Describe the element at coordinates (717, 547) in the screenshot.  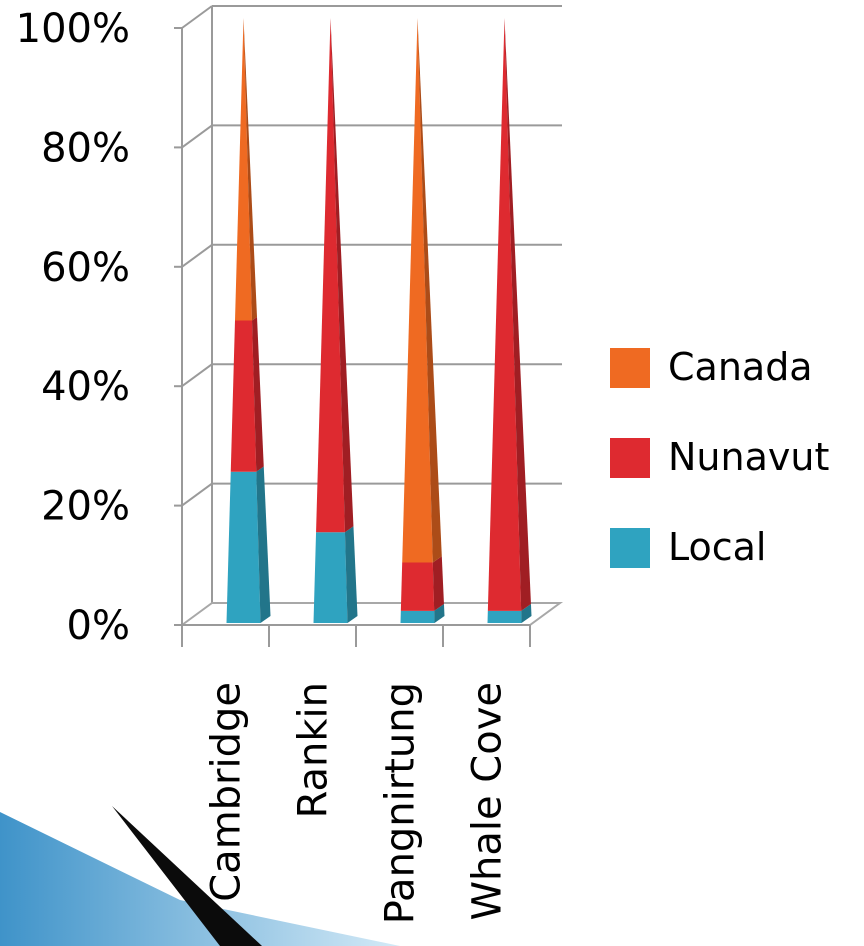
I see `legend-label: Local` at that location.